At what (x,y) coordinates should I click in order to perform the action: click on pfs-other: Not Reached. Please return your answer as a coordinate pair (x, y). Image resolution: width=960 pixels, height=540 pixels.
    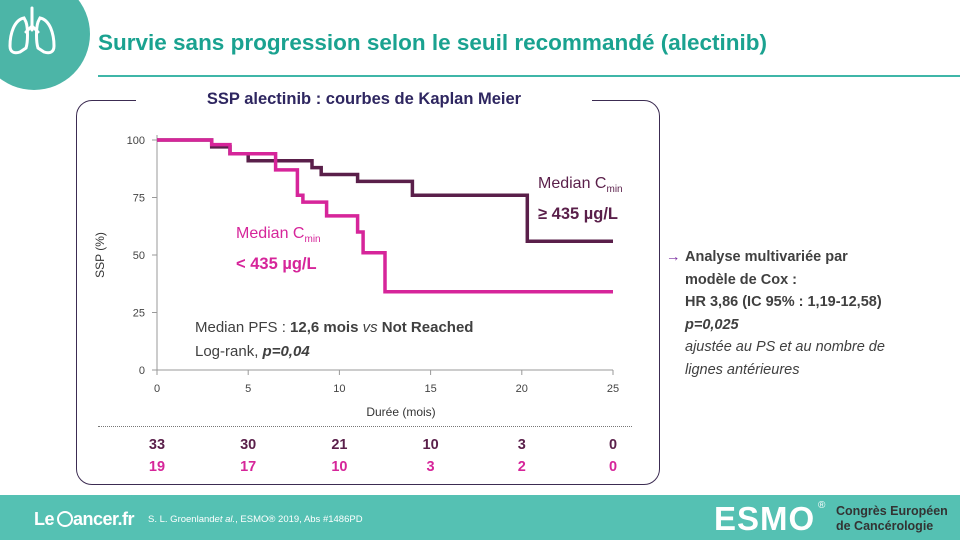
    Looking at the image, I should click on (427, 327).